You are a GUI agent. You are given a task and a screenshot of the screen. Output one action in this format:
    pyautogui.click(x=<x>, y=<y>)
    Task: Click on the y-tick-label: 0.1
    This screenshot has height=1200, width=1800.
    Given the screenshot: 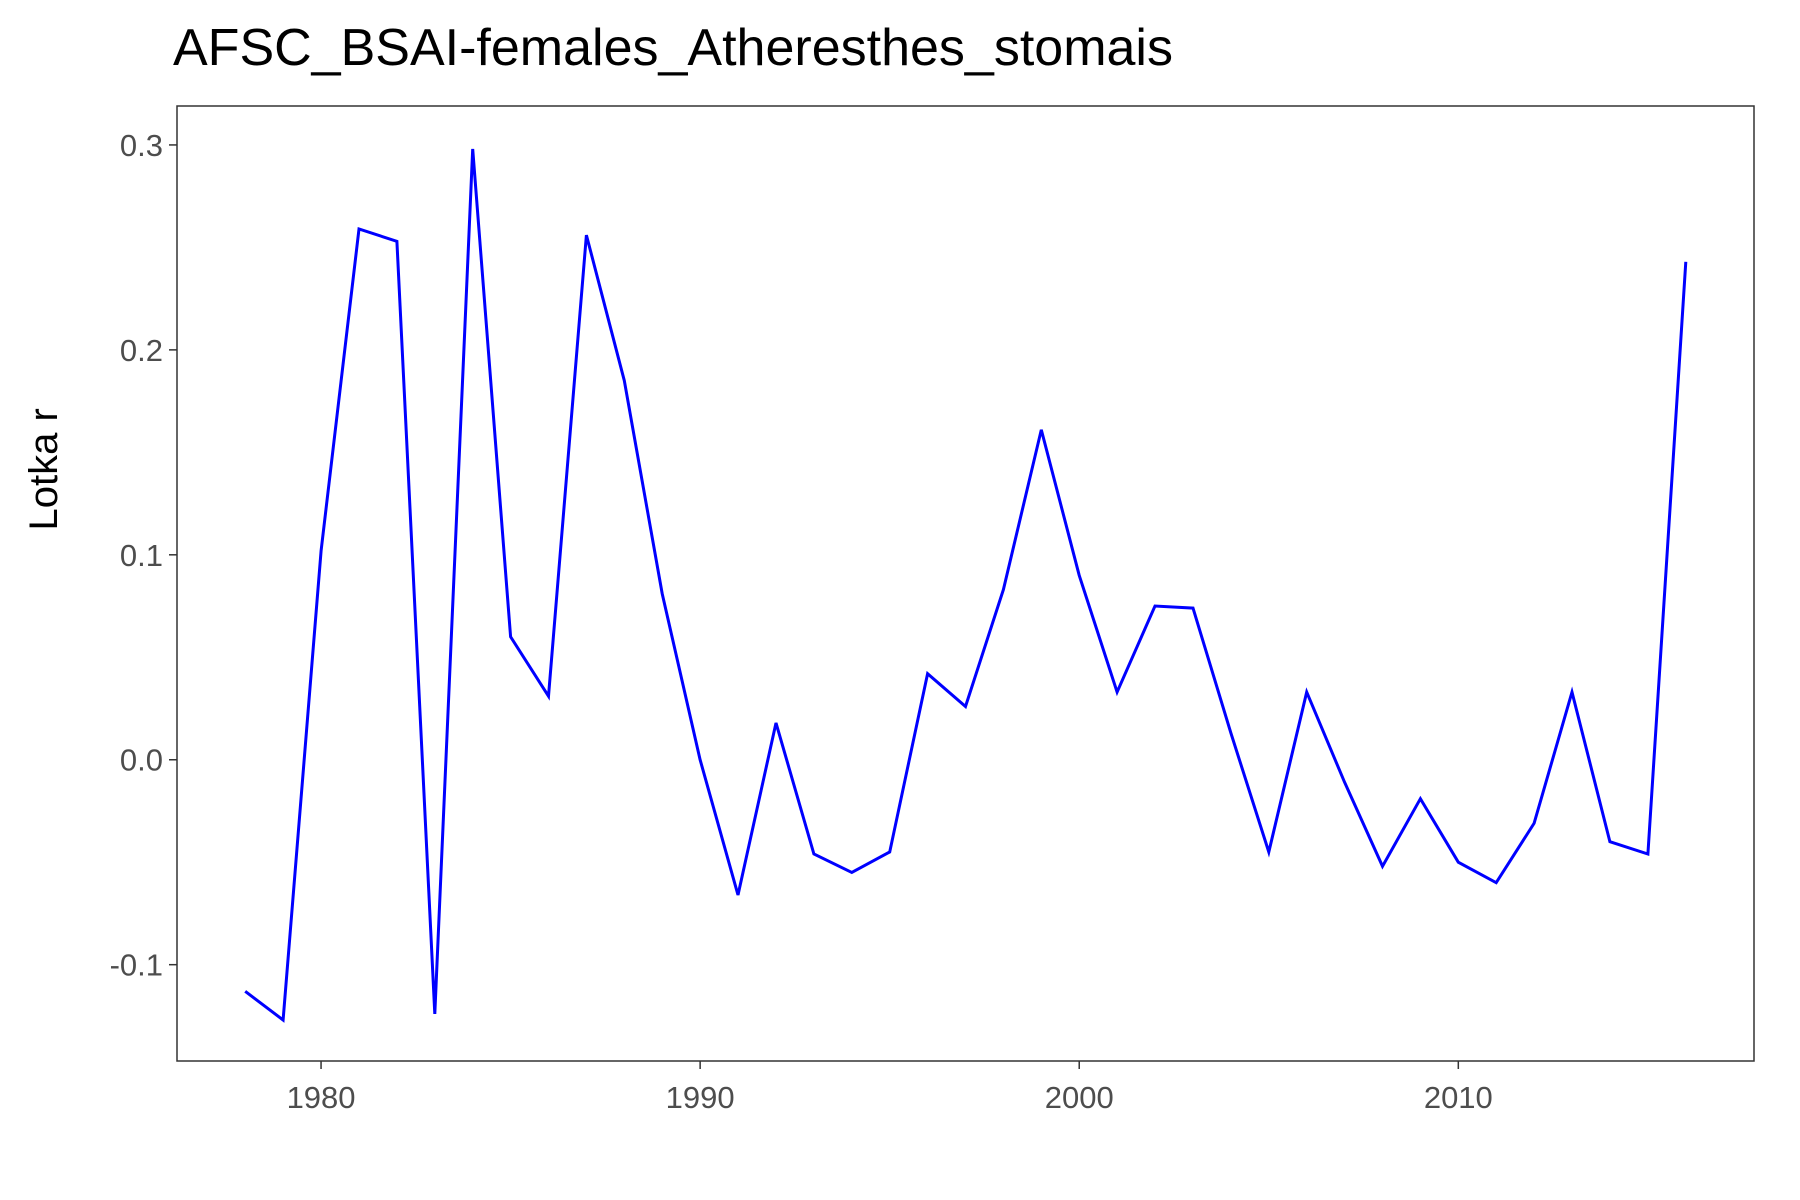 What is the action you would take?
    pyautogui.click(x=141, y=555)
    